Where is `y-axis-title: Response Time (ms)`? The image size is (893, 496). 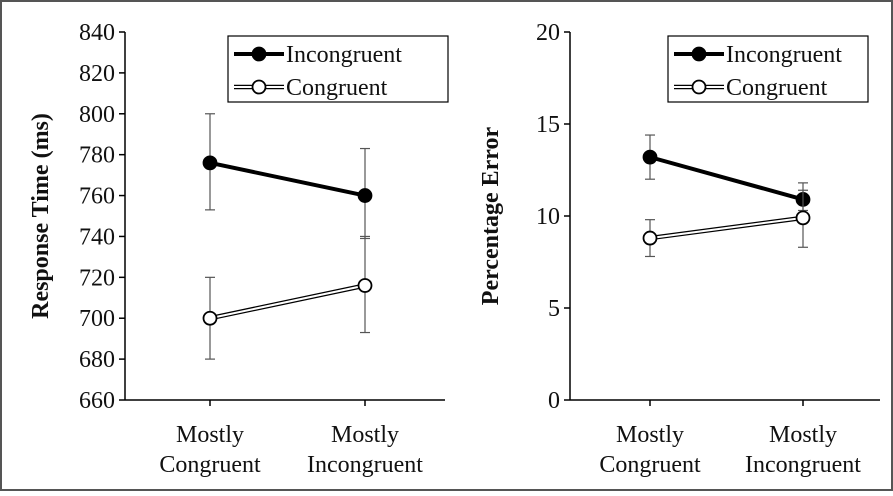
y-axis-title: Response Time (ms) is located at coordinates (41, 216).